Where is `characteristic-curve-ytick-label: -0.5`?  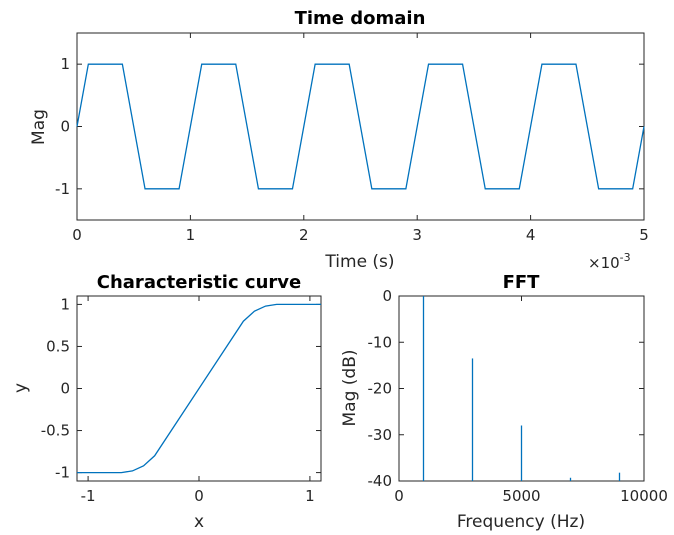
characteristic-curve-ytick-label: -0.5 is located at coordinates (55, 431).